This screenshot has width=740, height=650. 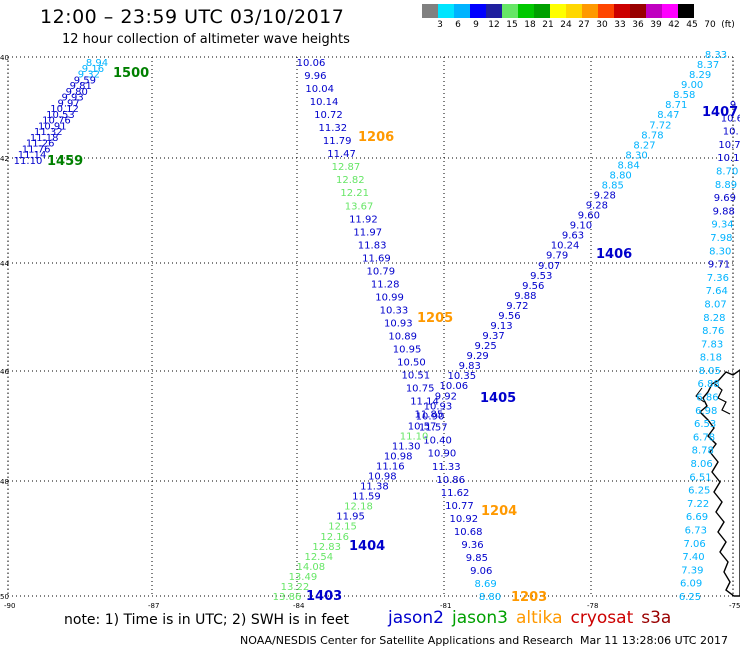 What do you see at coordinates (674, 25) in the screenshot?
I see `colorbar-label: 42` at bounding box center [674, 25].